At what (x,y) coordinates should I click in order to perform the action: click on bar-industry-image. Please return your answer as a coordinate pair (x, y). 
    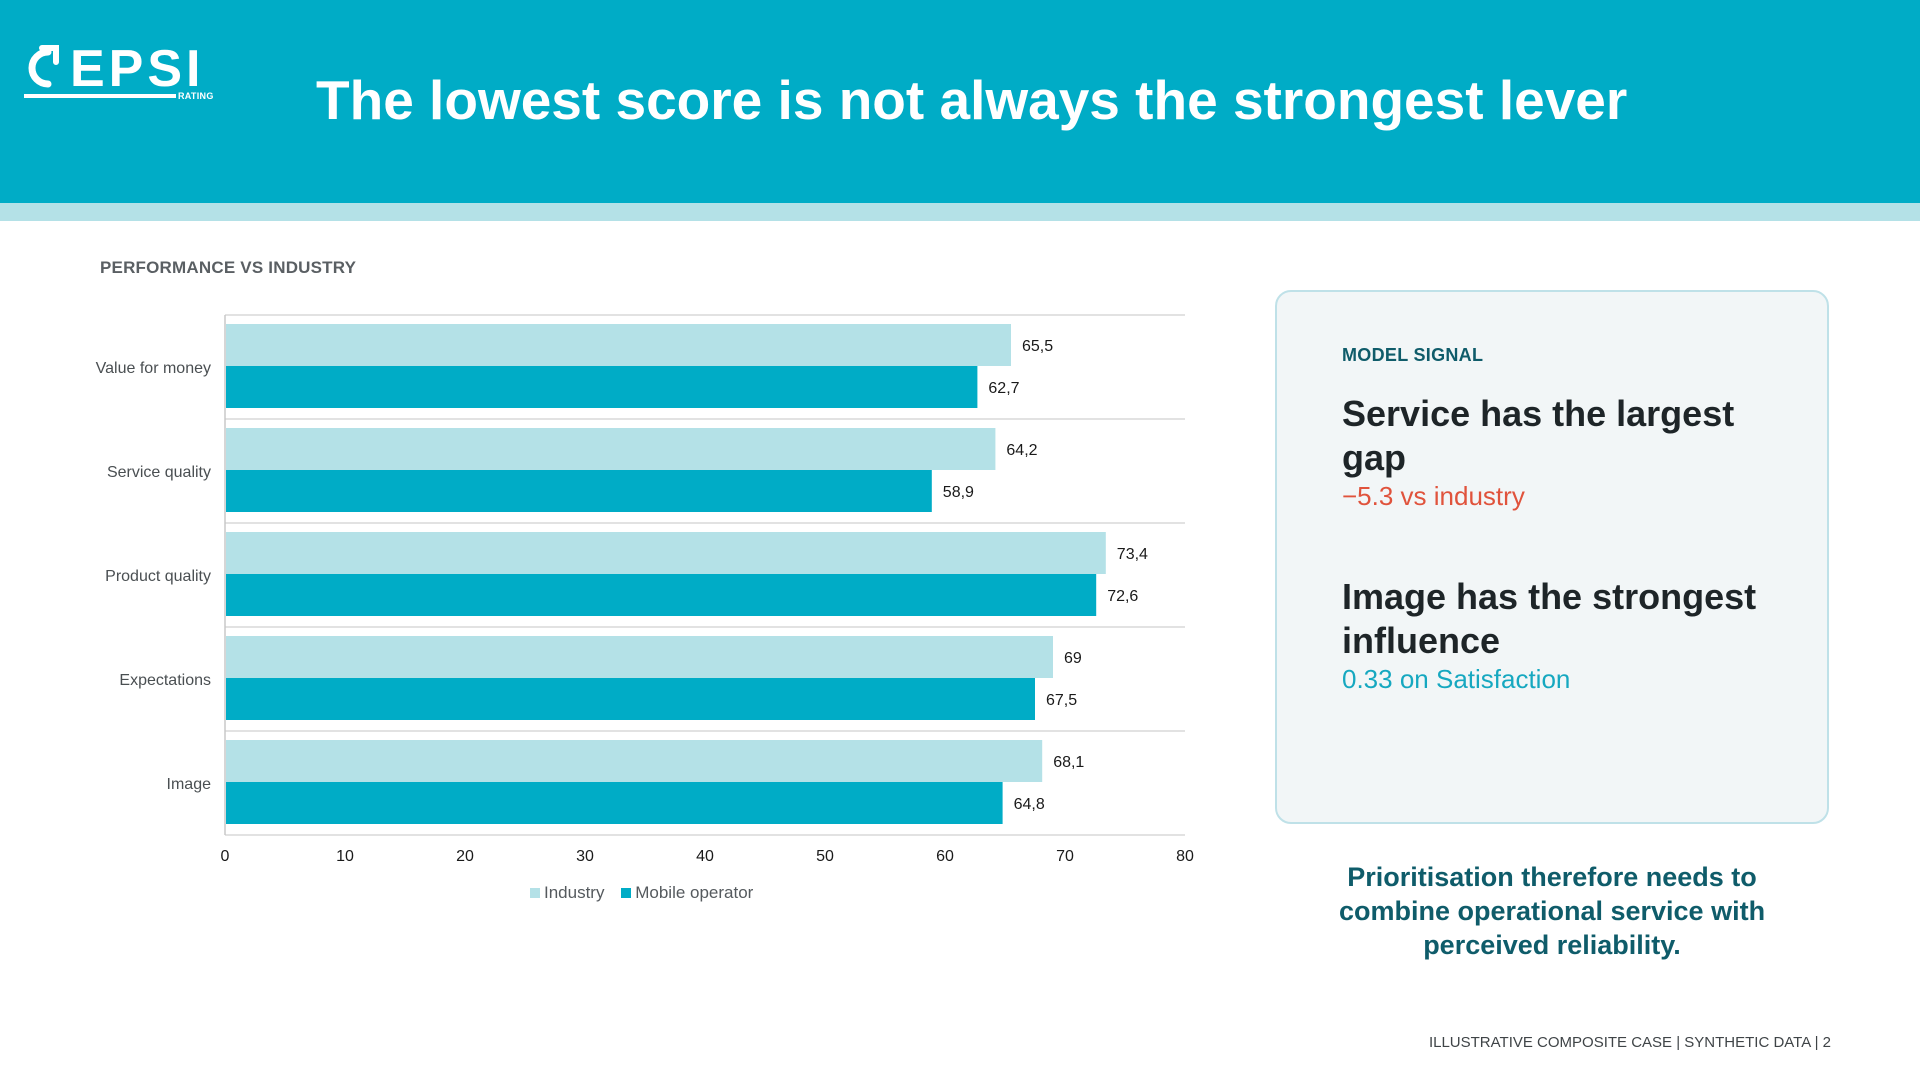
    Looking at the image, I should click on (634, 761).